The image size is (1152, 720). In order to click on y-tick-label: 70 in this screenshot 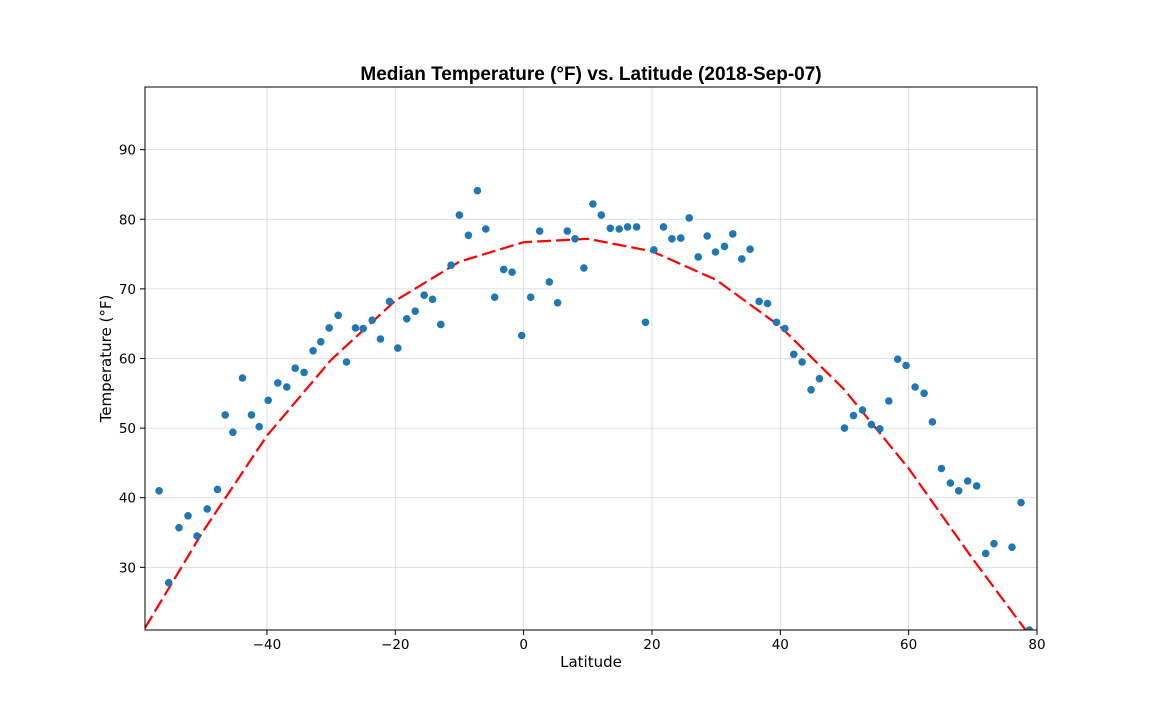, I will do `click(127, 290)`.